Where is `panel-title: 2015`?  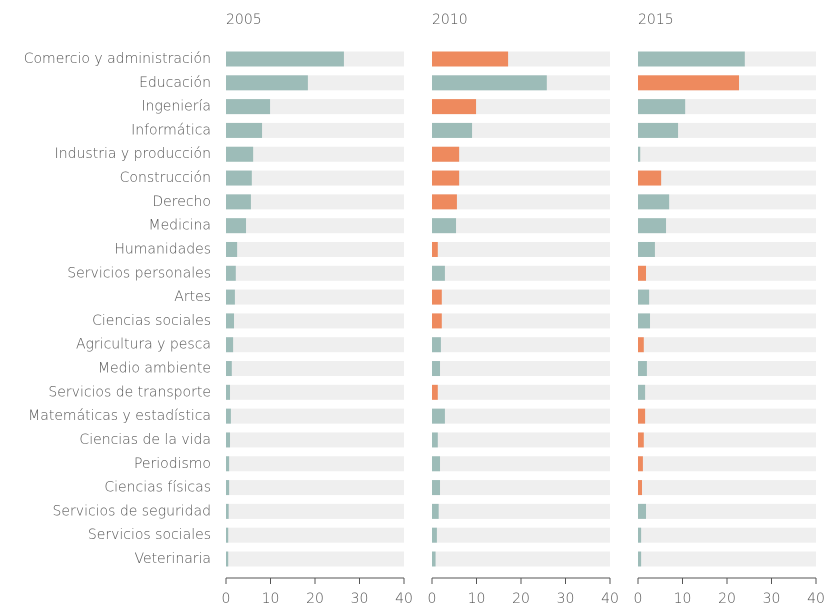
panel-title: 2015 is located at coordinates (656, 20).